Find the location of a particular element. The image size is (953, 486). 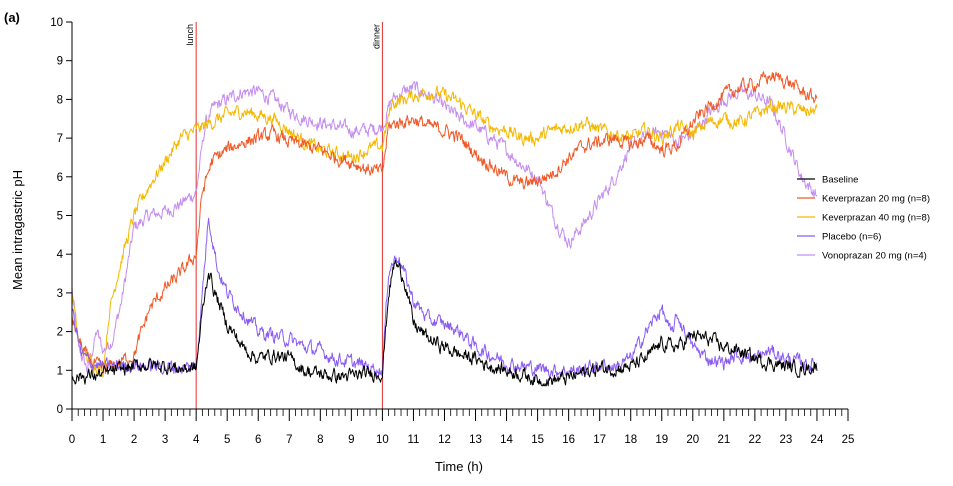

y-tick-label: 9 is located at coordinates (60, 62).